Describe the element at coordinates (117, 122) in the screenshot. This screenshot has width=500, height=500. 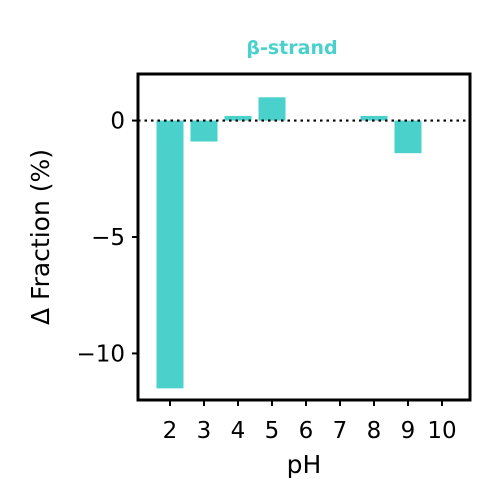
I see `y-tick-label: 0` at that location.